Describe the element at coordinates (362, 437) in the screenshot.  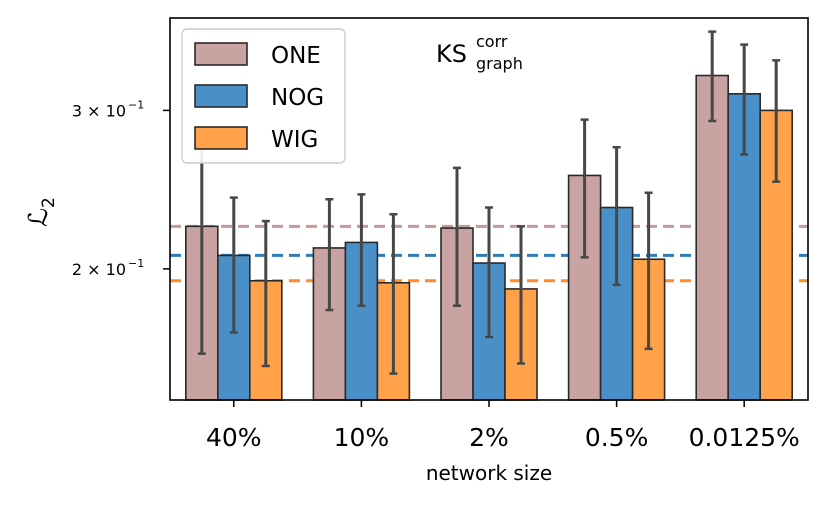
I see `x-tick-label-1: 10%` at that location.